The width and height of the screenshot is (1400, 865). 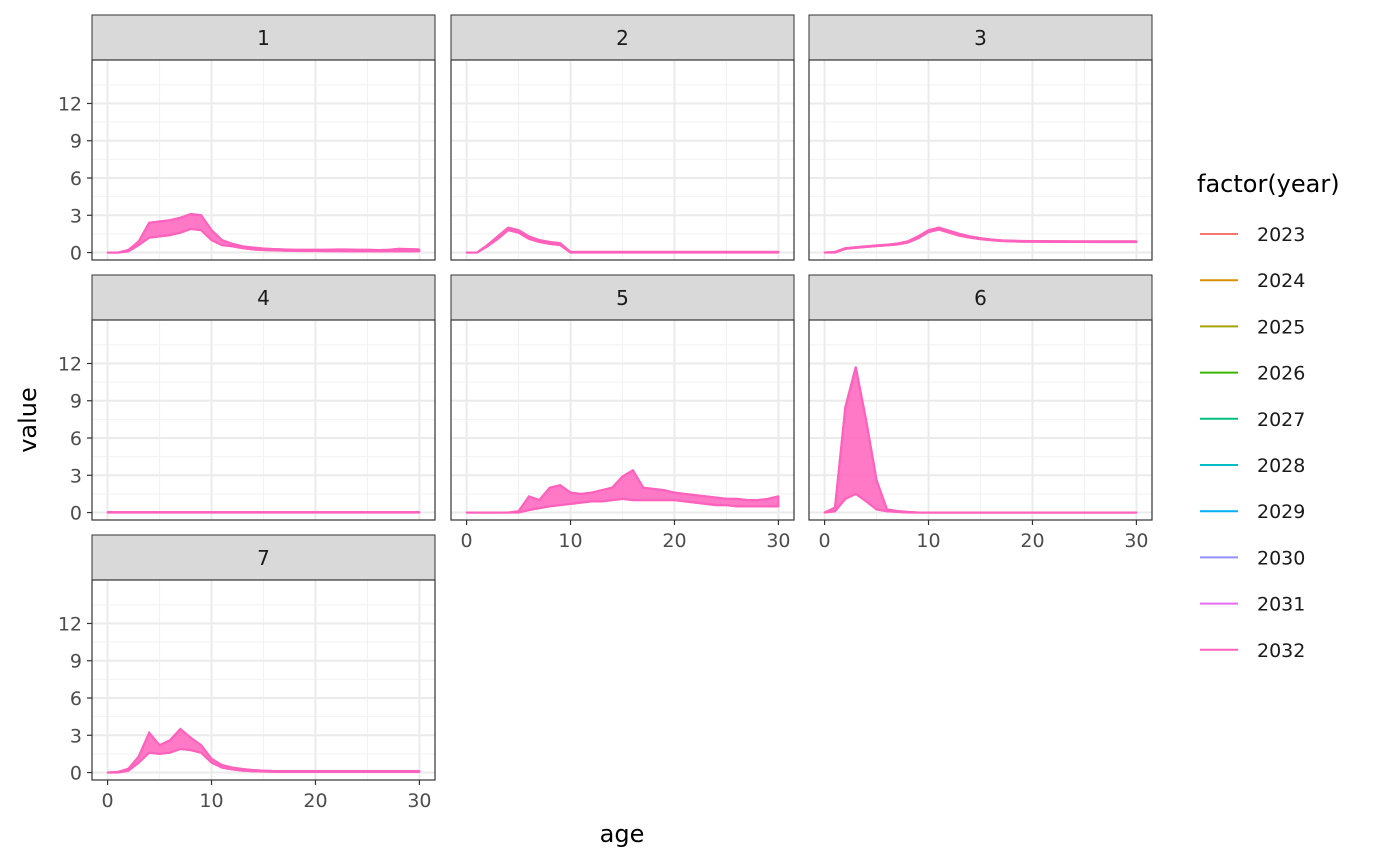 I want to click on legend-label: 2026, so click(x=1281, y=374).